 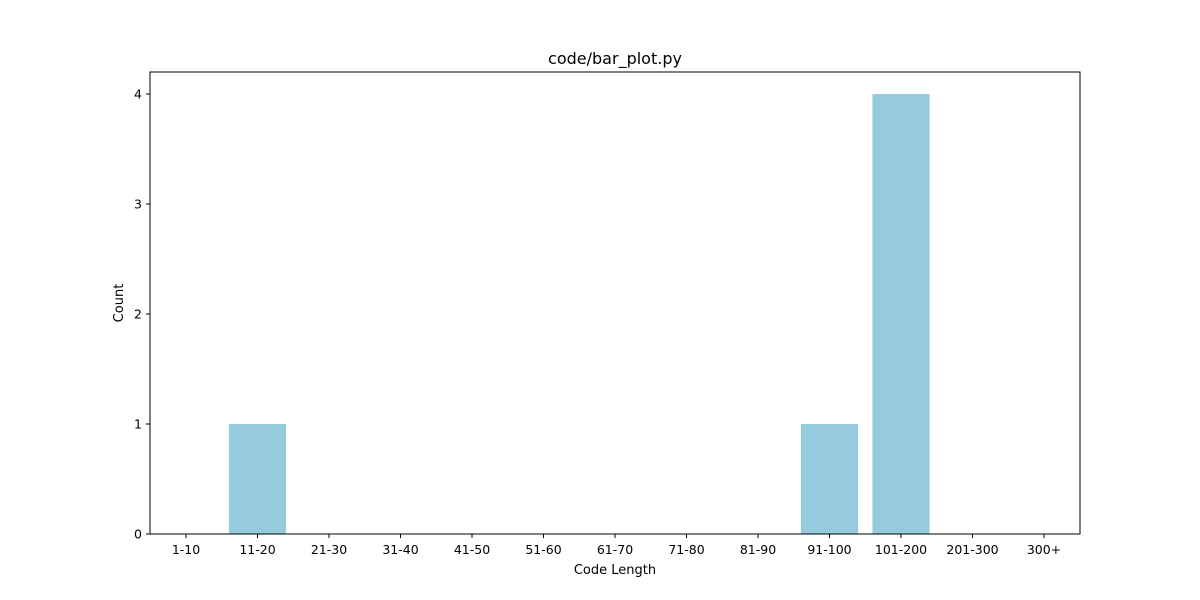 I want to click on y-tick-label: 2, so click(x=138, y=314).